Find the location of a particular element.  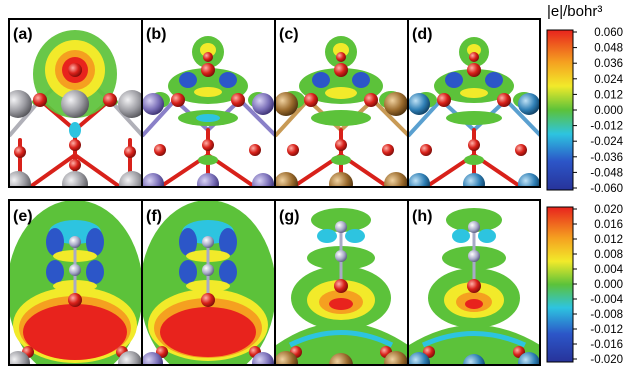

panel-label-g: (g) is located at coordinates (289, 216).